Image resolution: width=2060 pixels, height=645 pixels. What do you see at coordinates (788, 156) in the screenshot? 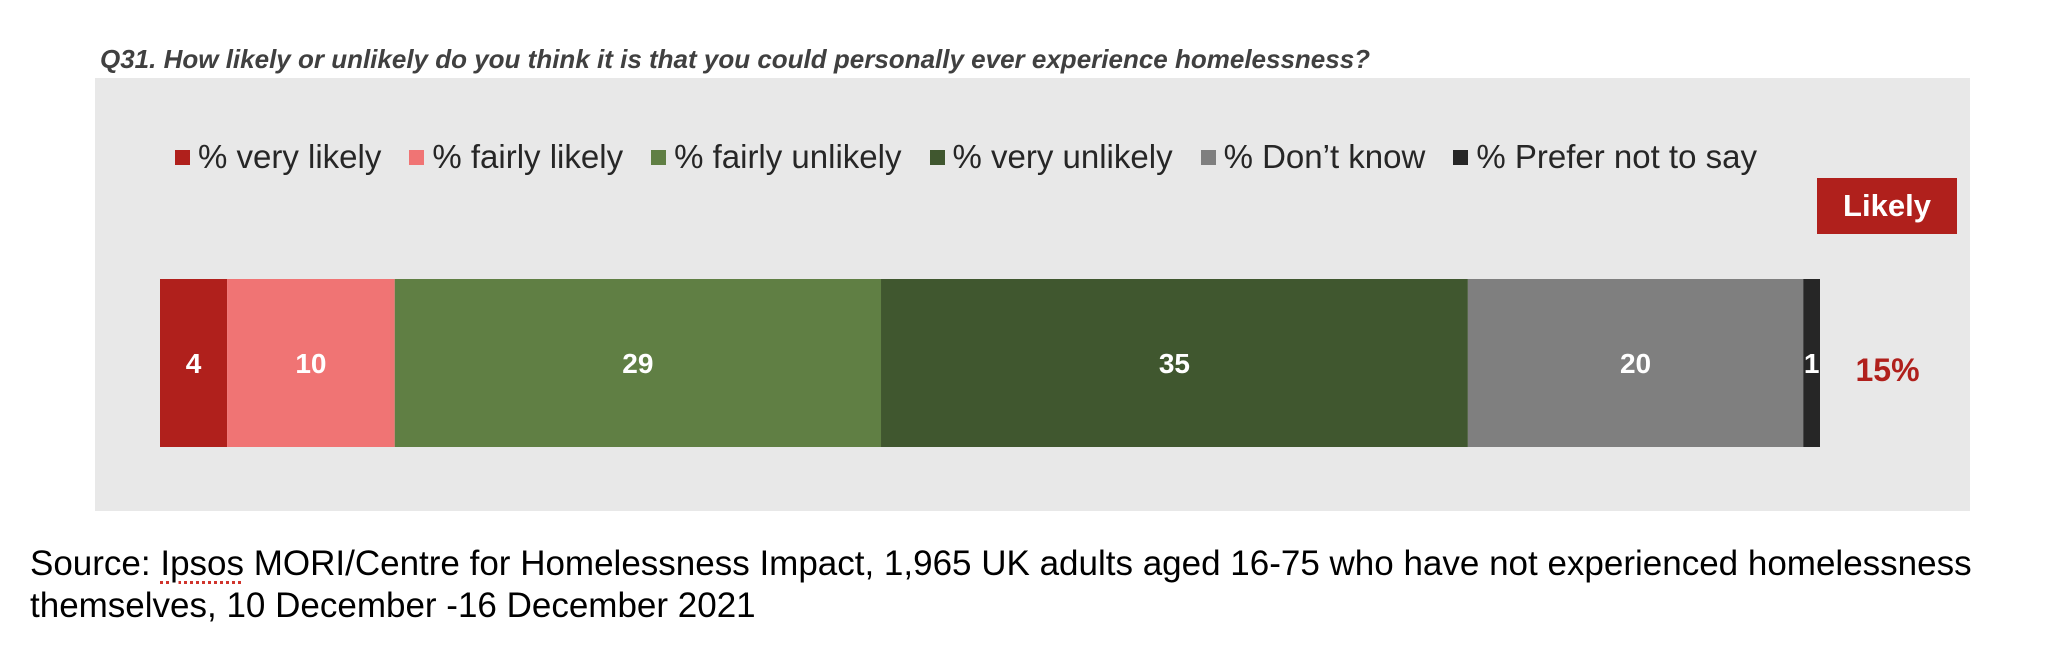
I see `legend-label: % fairly unlikely` at bounding box center [788, 156].